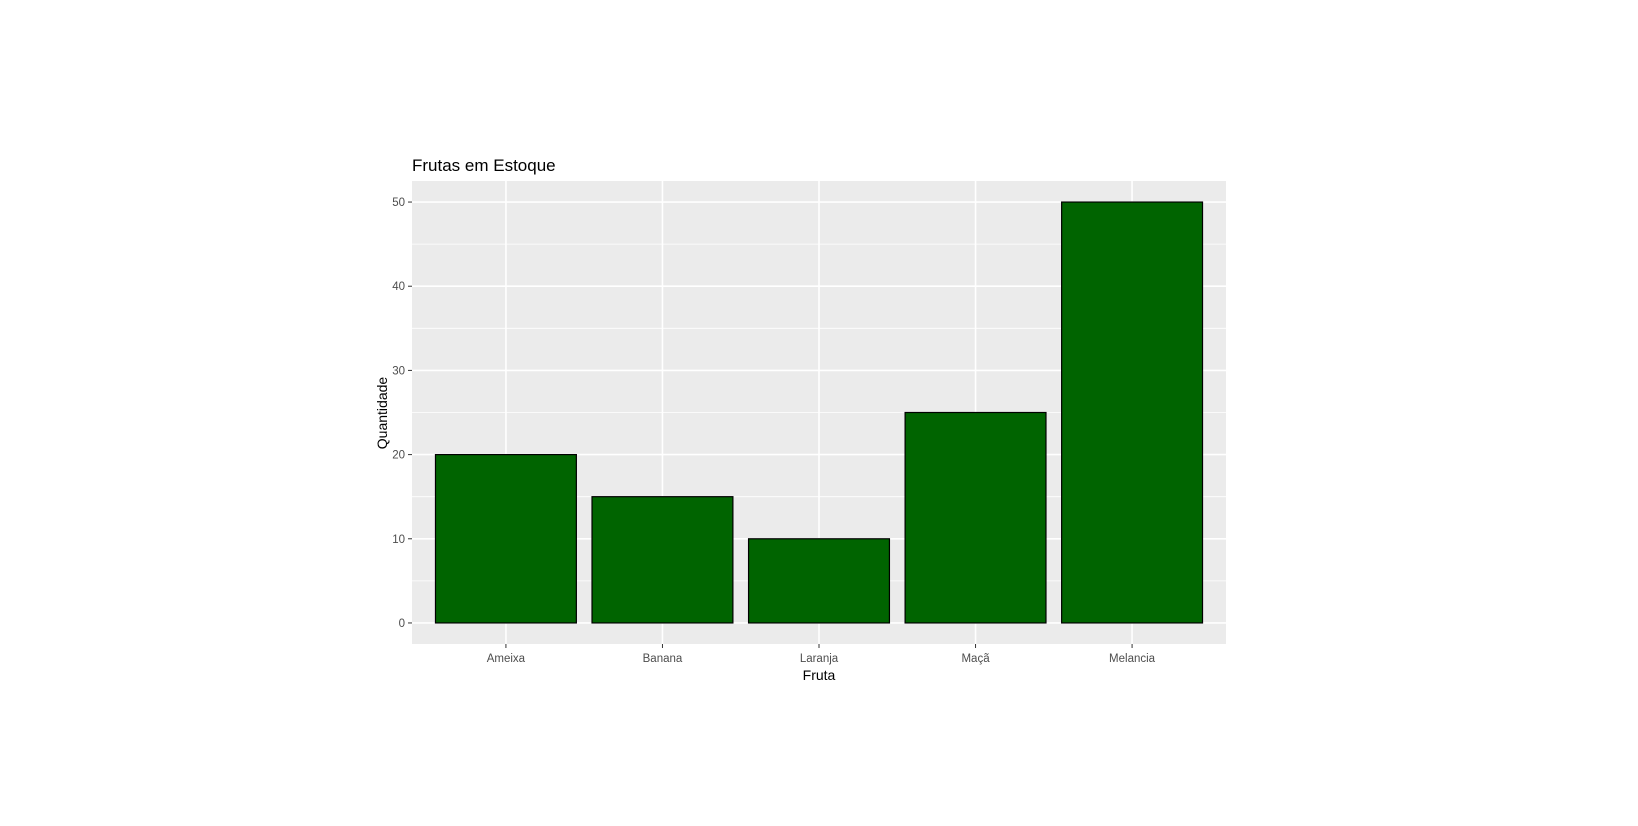 Image resolution: width=1638 pixels, height=826 pixels. Describe the element at coordinates (402, 413) in the screenshot. I see `y-axis: 0 10 20 30 40 50` at that location.